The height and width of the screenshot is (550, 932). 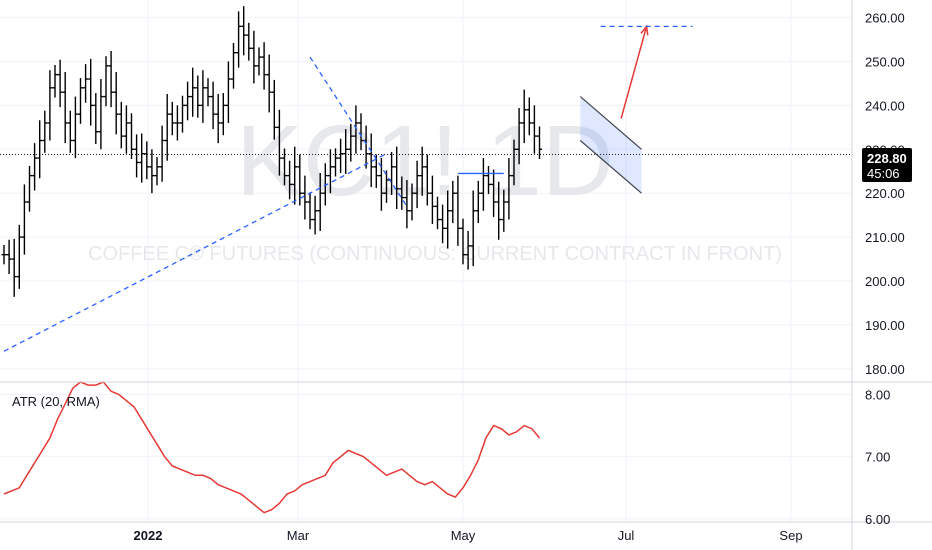 What do you see at coordinates (634, 72) in the screenshot?
I see `target-arrow-line` at bounding box center [634, 72].